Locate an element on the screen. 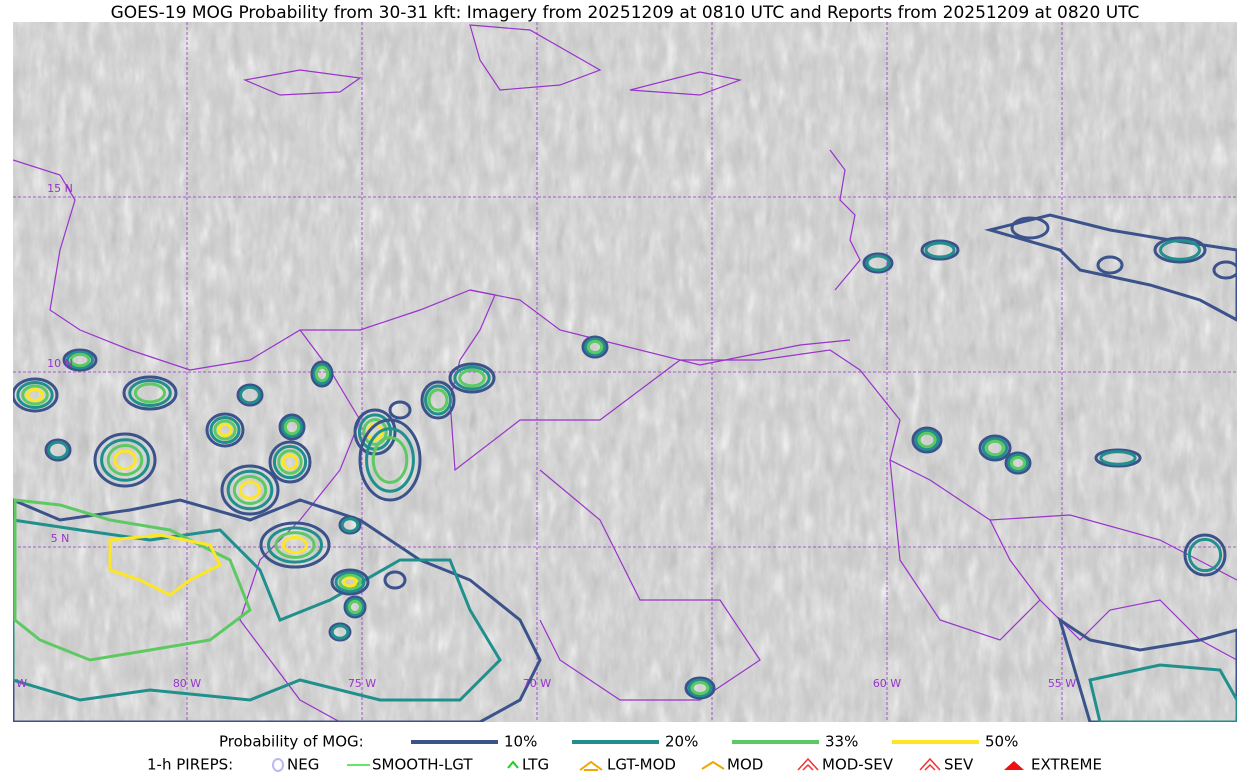 The width and height of the screenshot is (1250, 782). legend-label: MOD is located at coordinates (745, 765).